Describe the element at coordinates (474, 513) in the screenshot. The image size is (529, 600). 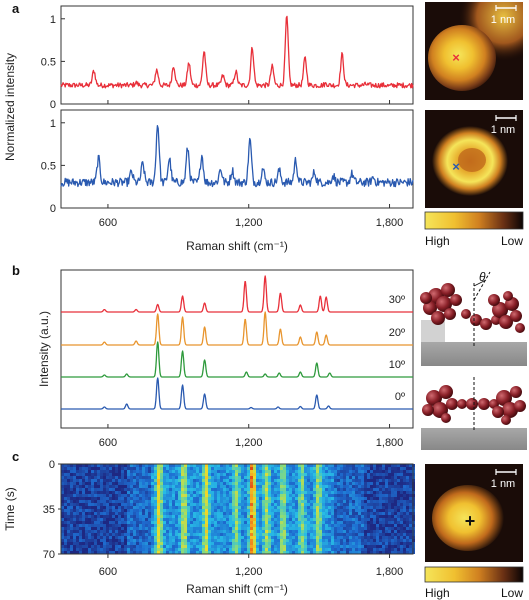
I see `stm-image-c: 1 nm +` at that location.